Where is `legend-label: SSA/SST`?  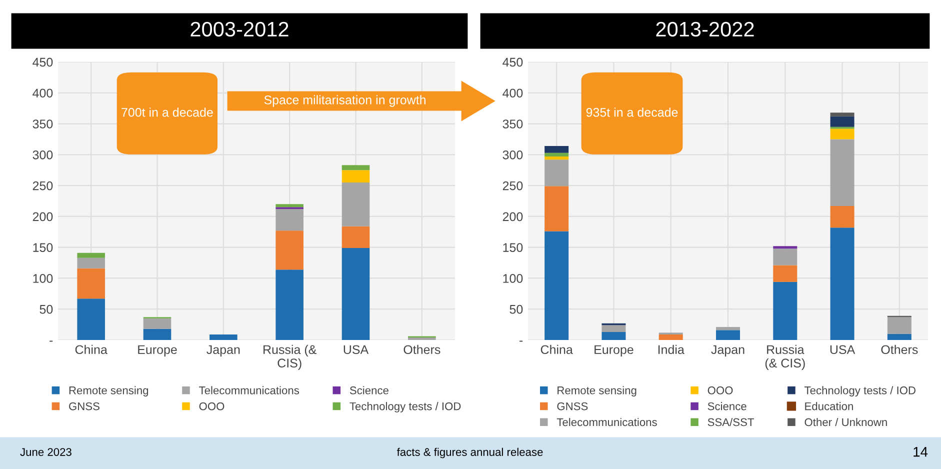
legend-label: SSA/SST is located at coordinates (731, 422).